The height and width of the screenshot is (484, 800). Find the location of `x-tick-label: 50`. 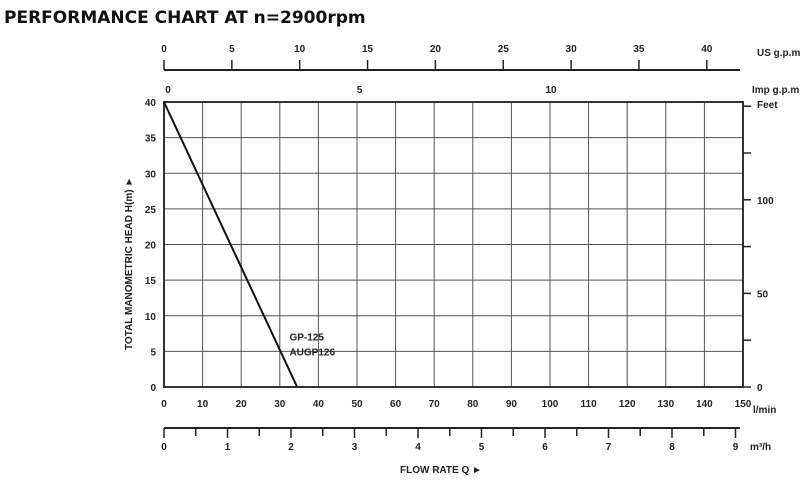

x-tick-label: 50 is located at coordinates (357, 404).